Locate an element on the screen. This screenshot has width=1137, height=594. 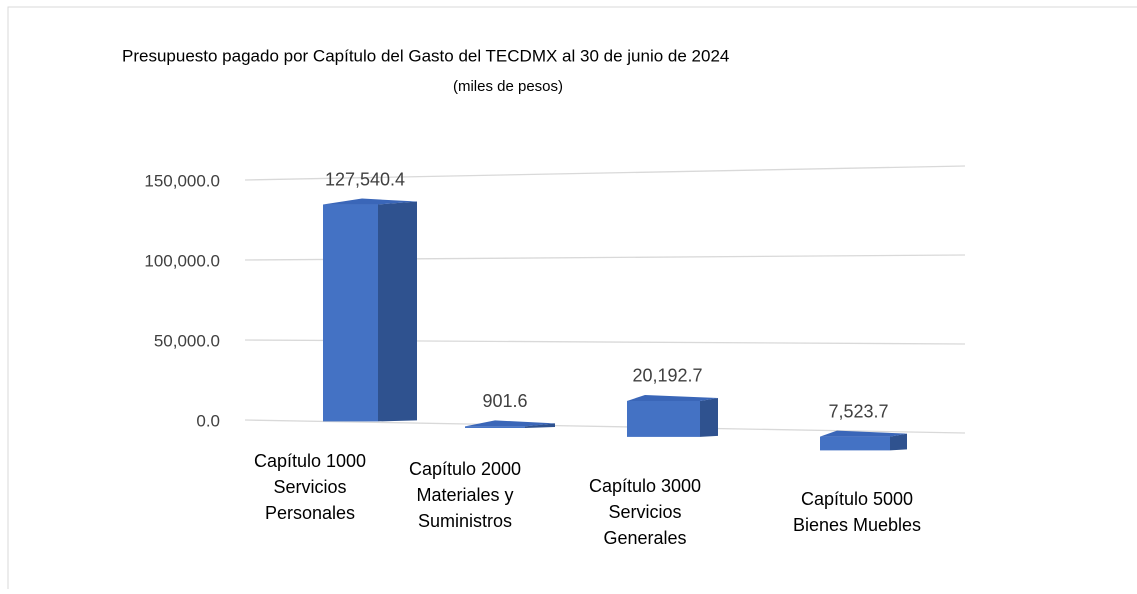
value-label: 127,540.4 is located at coordinates (365, 179).